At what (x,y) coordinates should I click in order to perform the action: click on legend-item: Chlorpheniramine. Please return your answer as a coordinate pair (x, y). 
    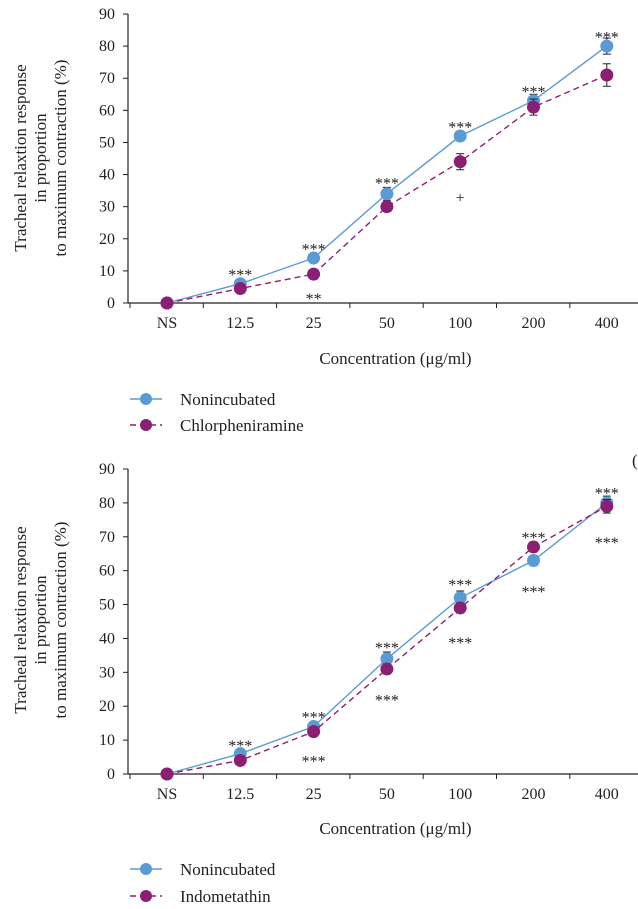
    Looking at the image, I should click on (217, 425).